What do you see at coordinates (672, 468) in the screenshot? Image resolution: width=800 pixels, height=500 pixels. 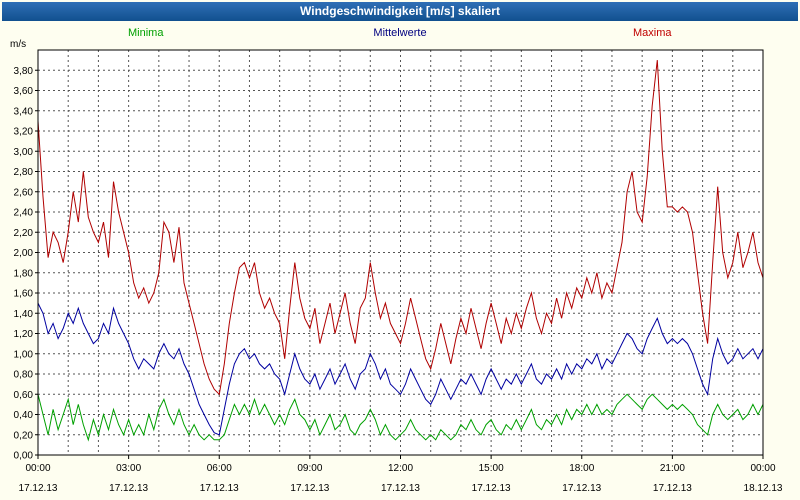 I see `x-tick-time-label: 21:00` at bounding box center [672, 468].